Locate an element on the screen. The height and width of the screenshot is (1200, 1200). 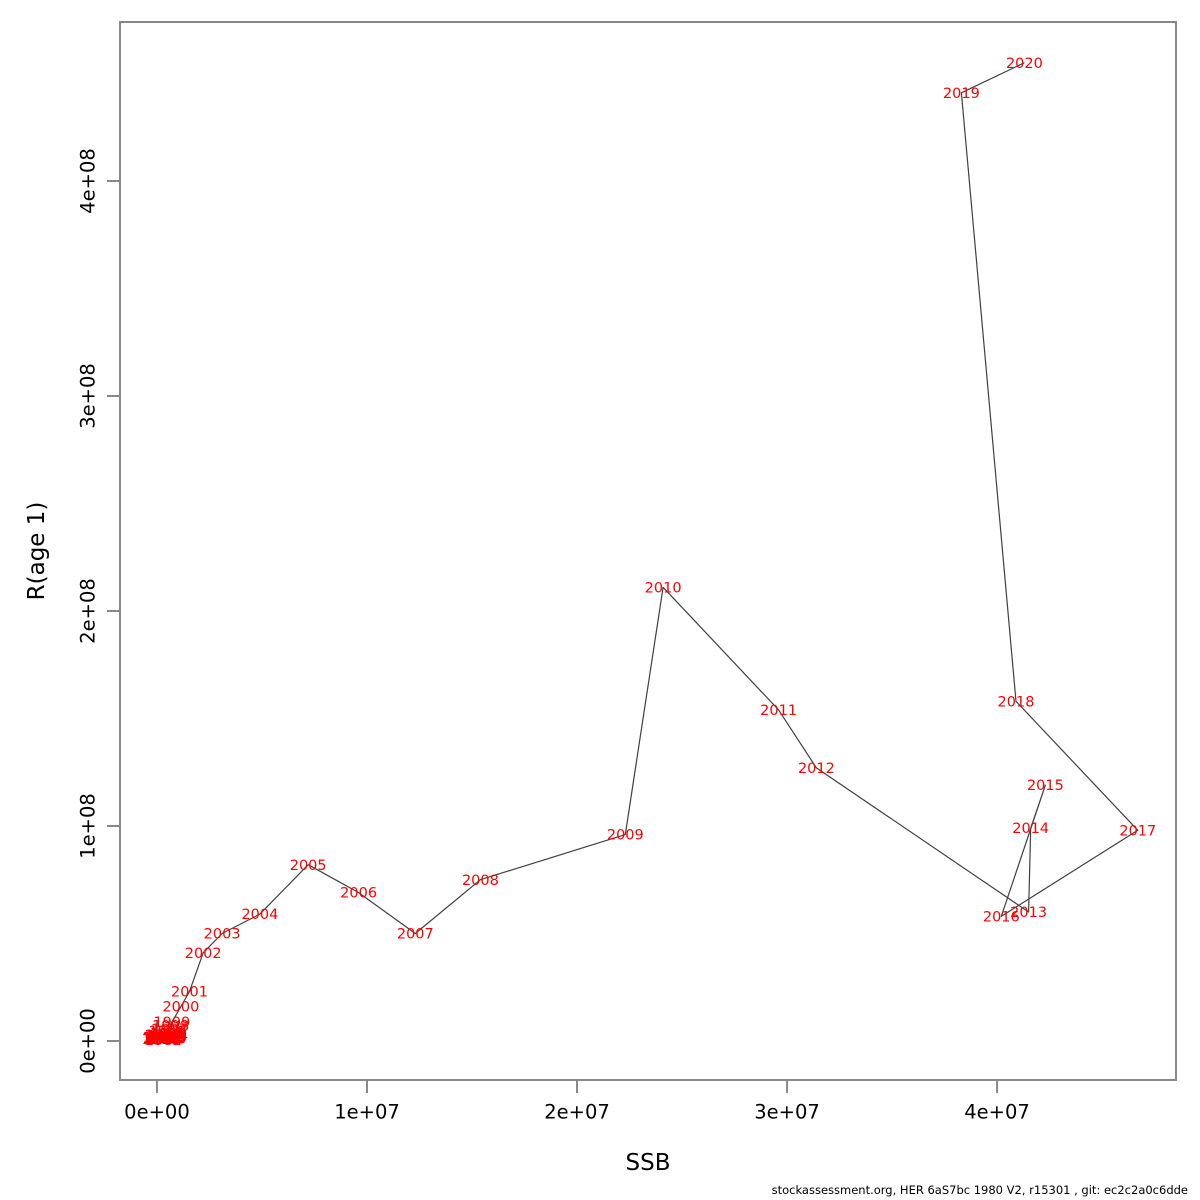
year-label: 2015 is located at coordinates (1045, 786).